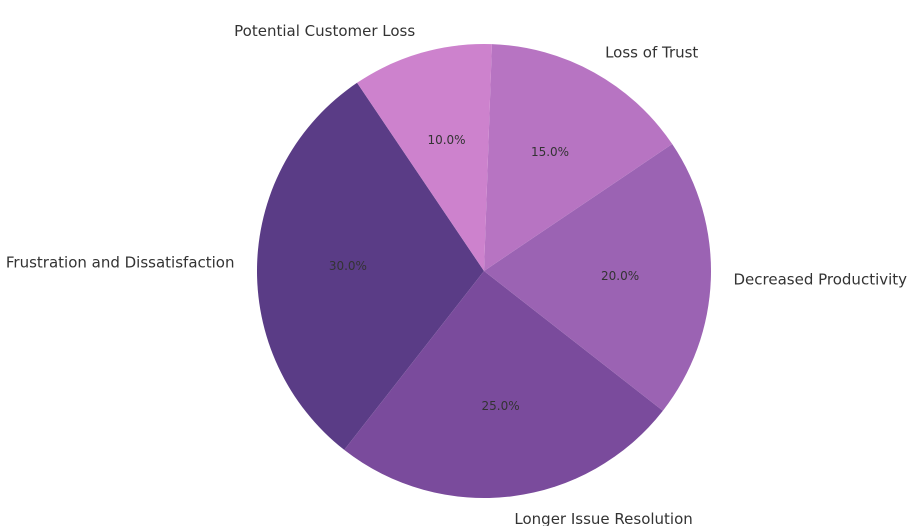 This screenshot has width=909, height=526. Describe the element at coordinates (821, 280) in the screenshot. I see `category-label-decreased-productivity: Decreased Productivity` at that location.